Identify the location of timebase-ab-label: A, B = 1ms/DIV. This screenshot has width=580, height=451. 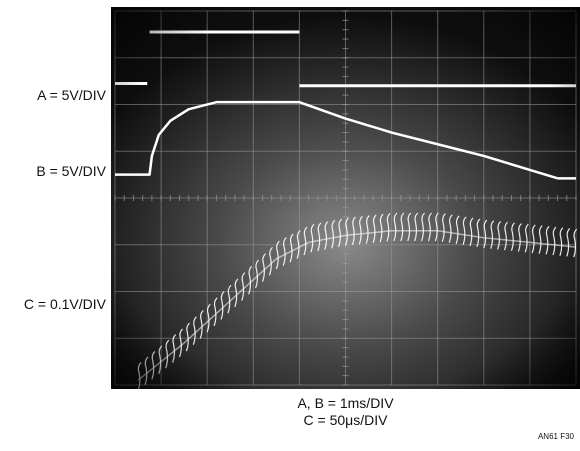
(345, 403).